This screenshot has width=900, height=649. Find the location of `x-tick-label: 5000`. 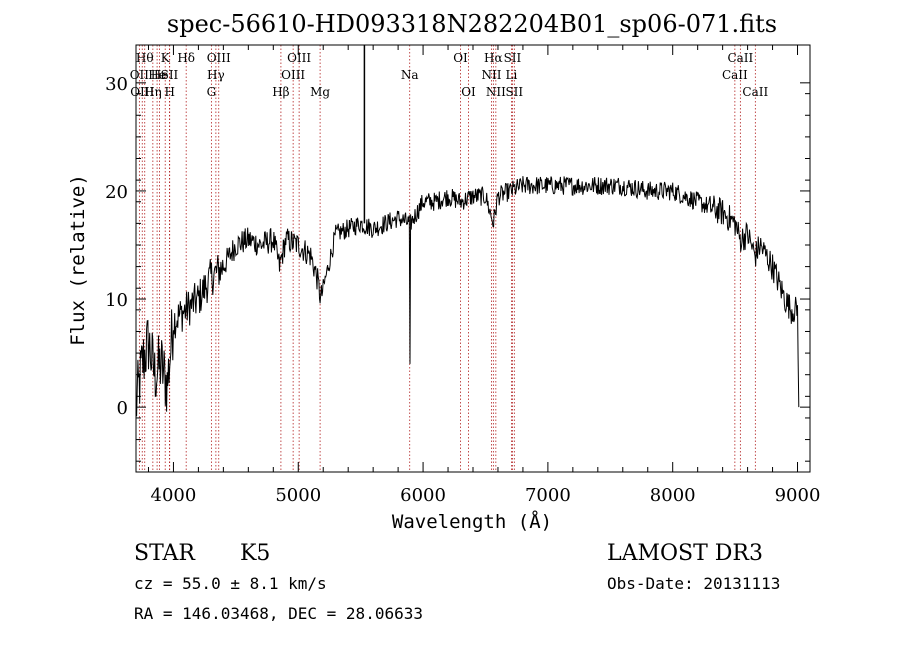

x-tick-label: 5000 is located at coordinates (298, 495).